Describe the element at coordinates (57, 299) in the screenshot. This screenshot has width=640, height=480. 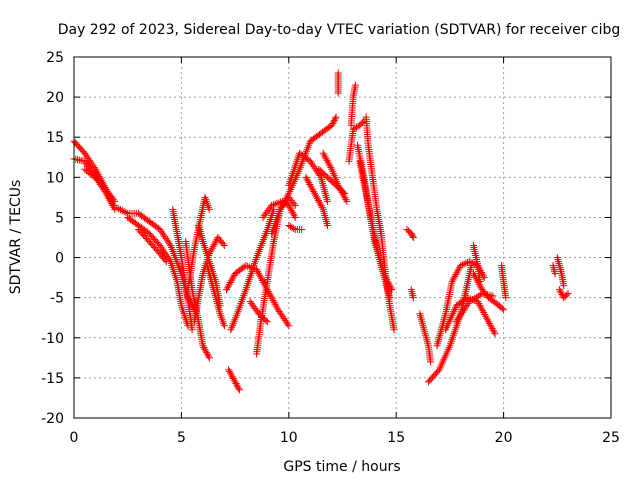
I see `y-tick-label: -5` at that location.